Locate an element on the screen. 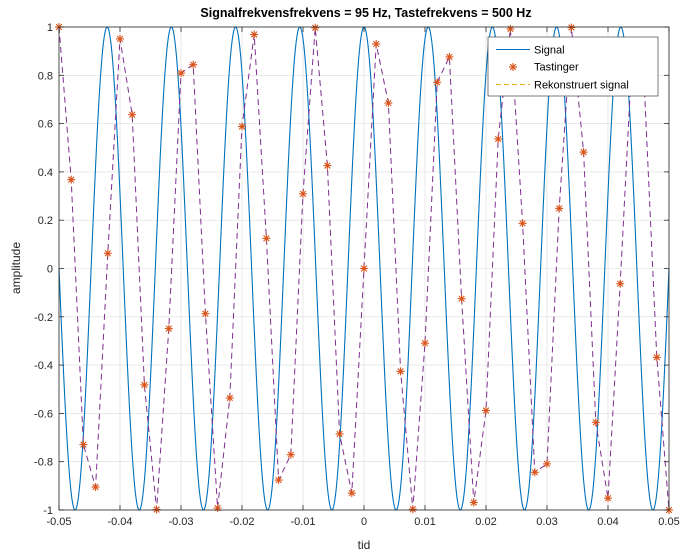  y-tick-label: 0.6 is located at coordinates (45, 125).